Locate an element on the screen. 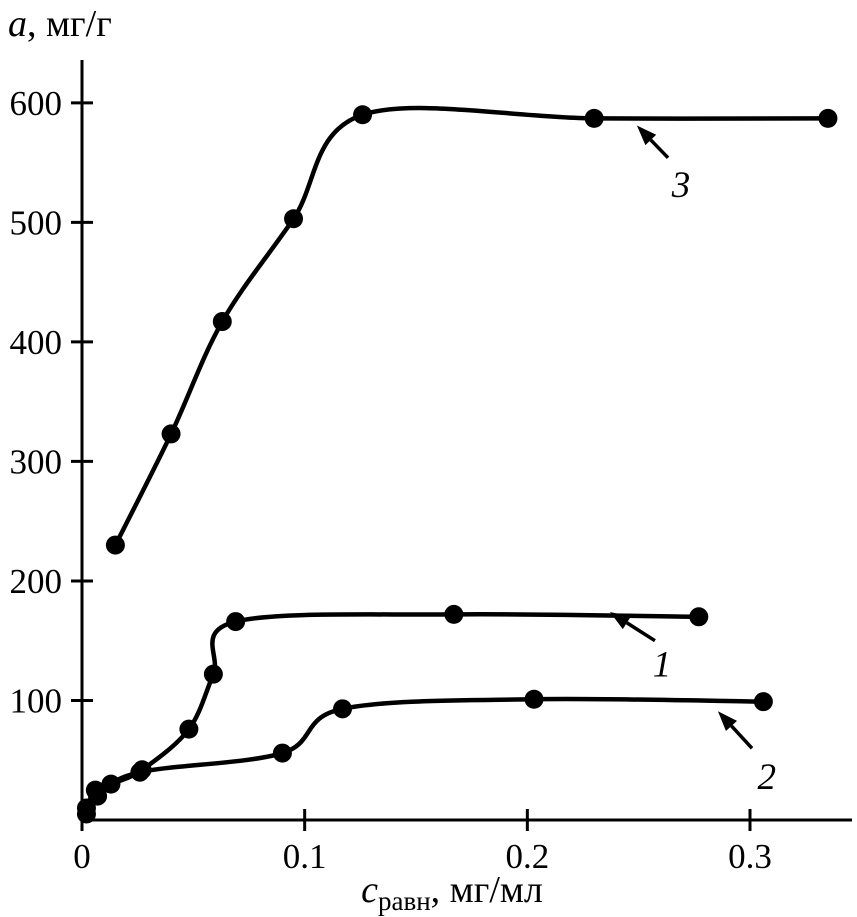 The height and width of the screenshot is (917, 857). x-tick-label: 0.1 is located at coordinates (305, 856).